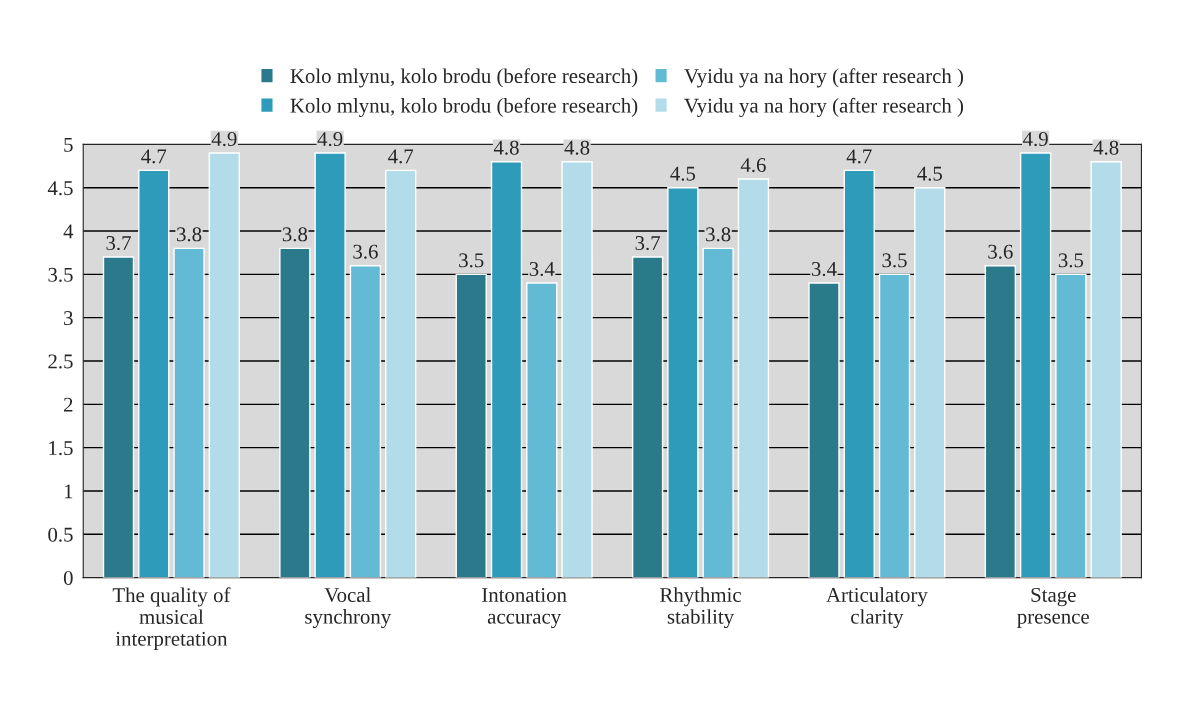 This screenshot has width=1189, height=722. I want to click on y-tick-label: 0, so click(68, 578).